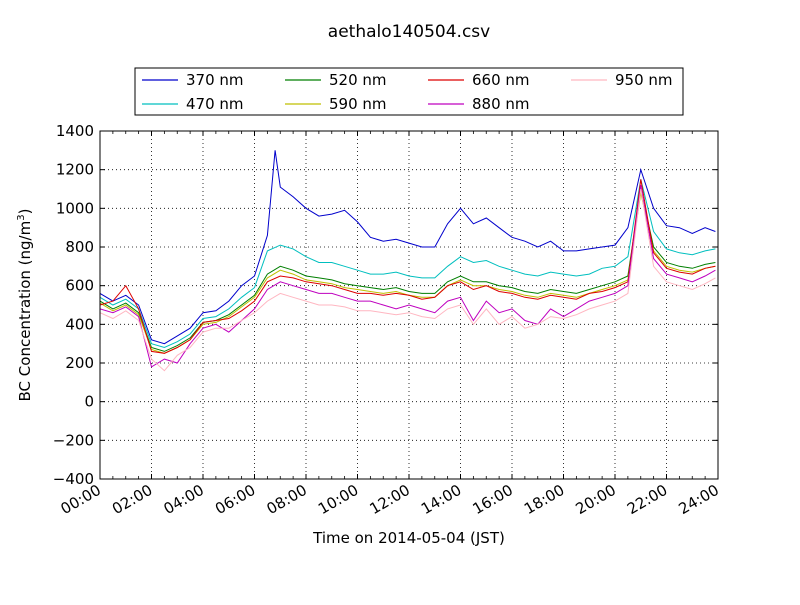  I want to click on x-tick-label: 18:00, so click(544, 499).